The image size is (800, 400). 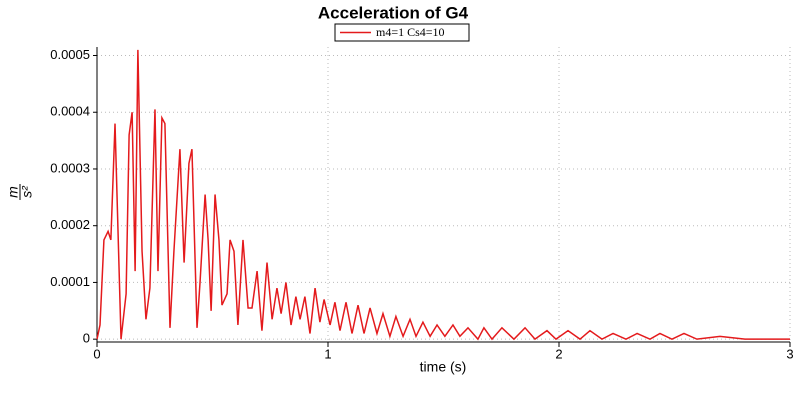 What do you see at coordinates (70, 54) in the screenshot?
I see `y-tick-label: 0.0005` at bounding box center [70, 54].